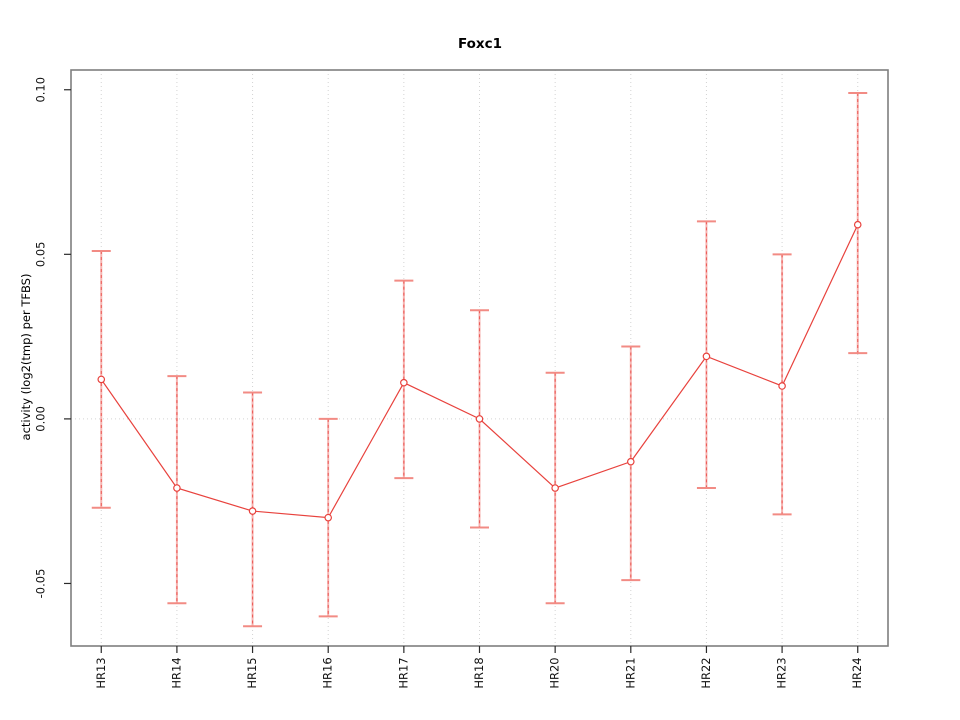  I want to click on x-axis-tick-label: HR15, so click(252, 672).